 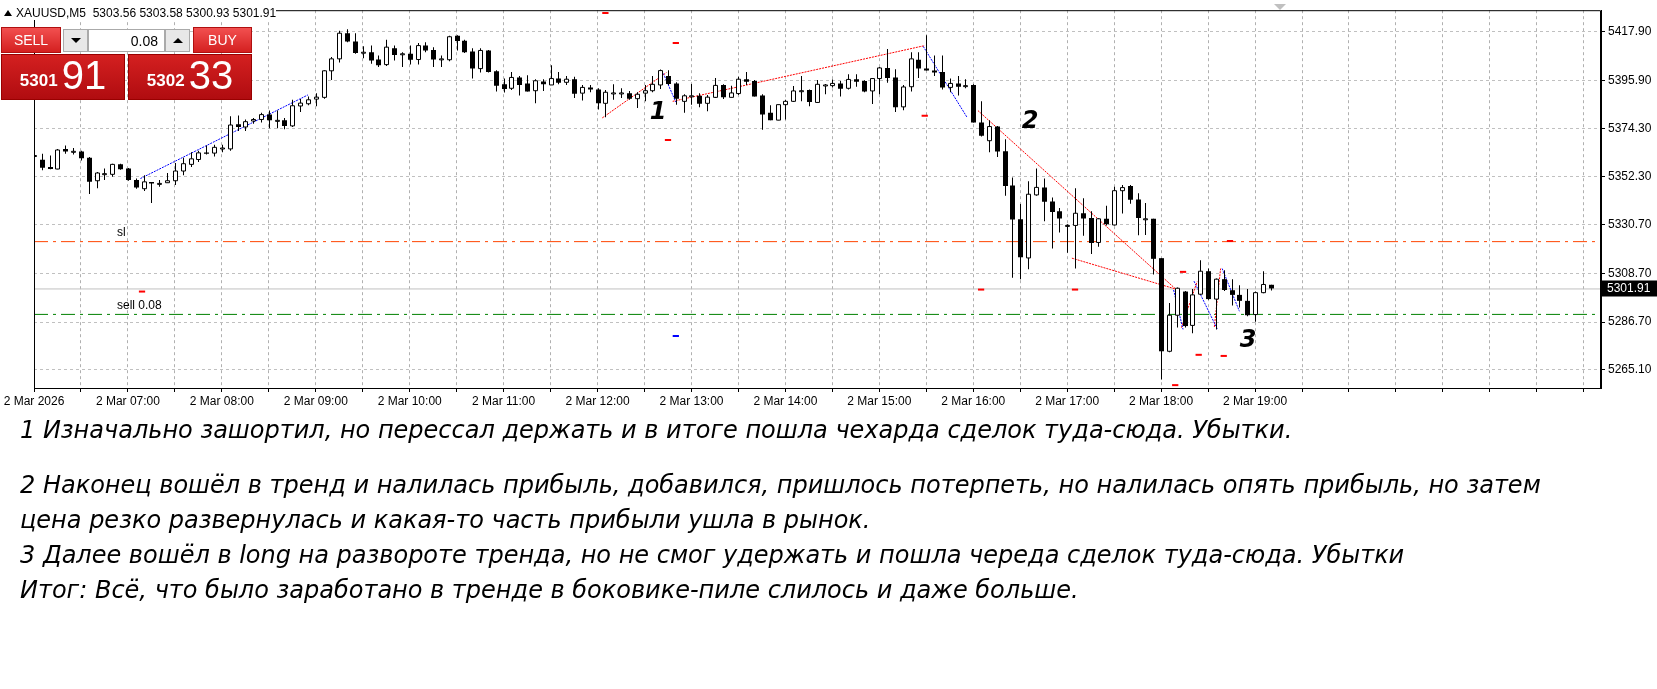 I want to click on x-tick-label: 2 Mar 15:00, so click(x=879, y=400).